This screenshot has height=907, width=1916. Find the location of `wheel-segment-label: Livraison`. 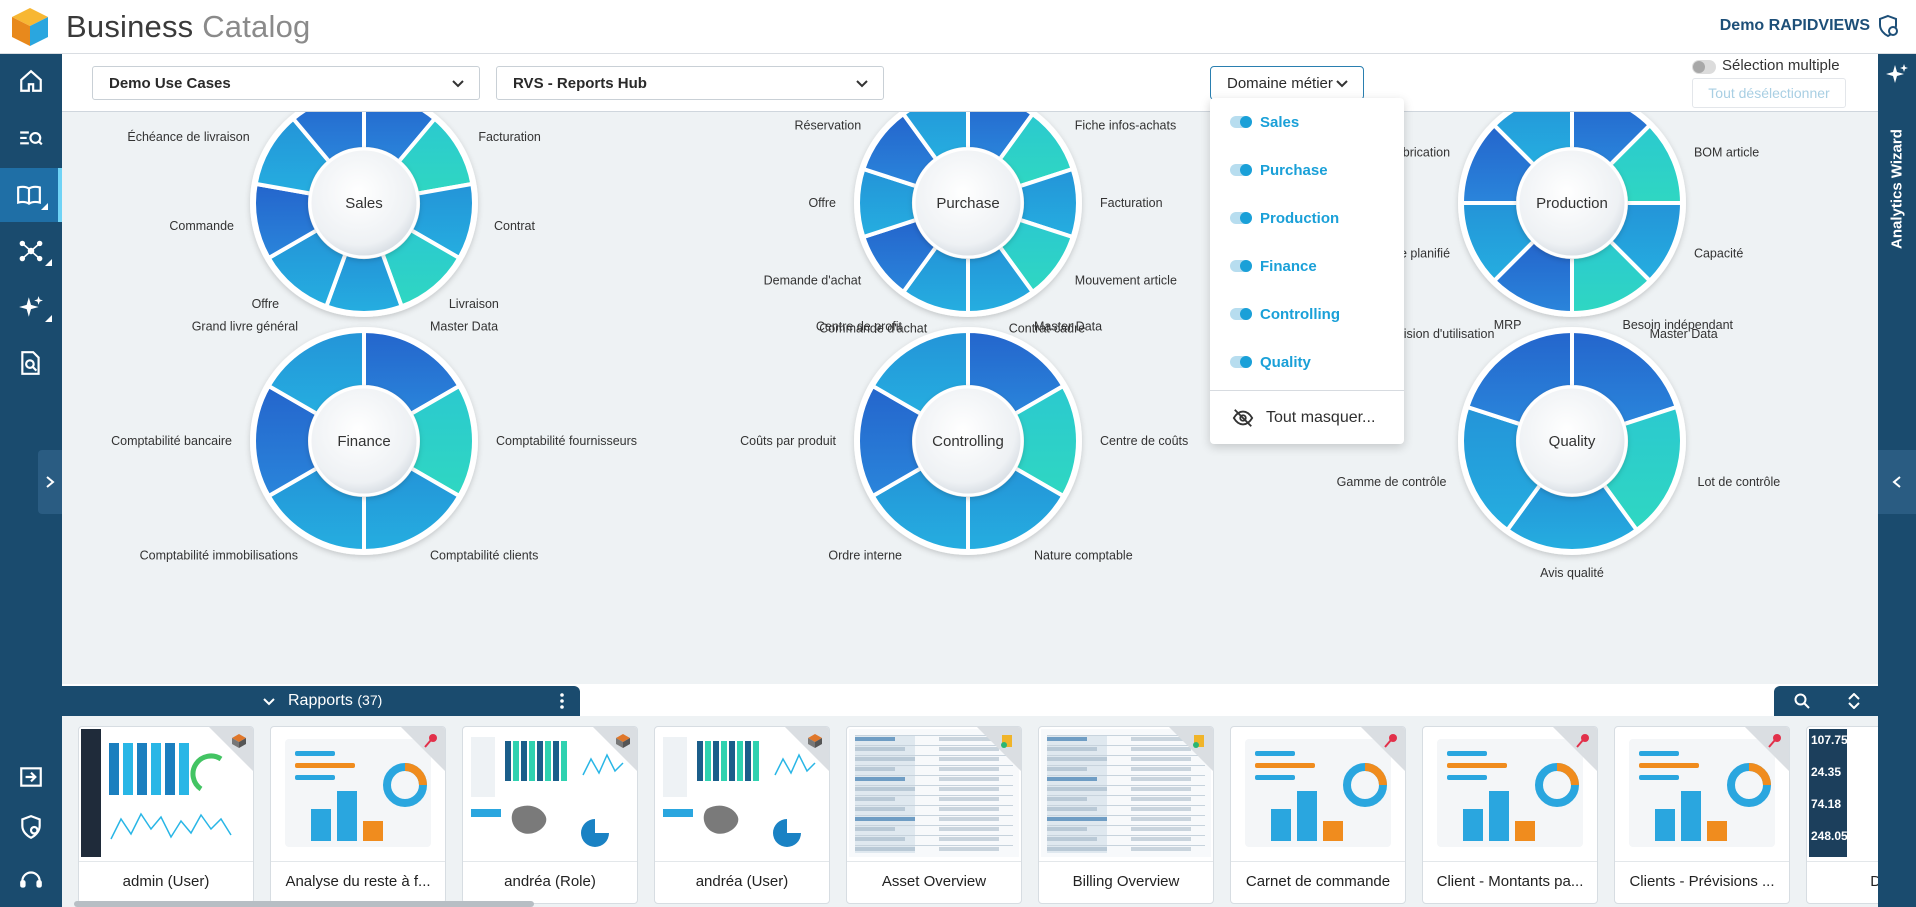

wheel-segment-label: Livraison is located at coordinates (474, 304).